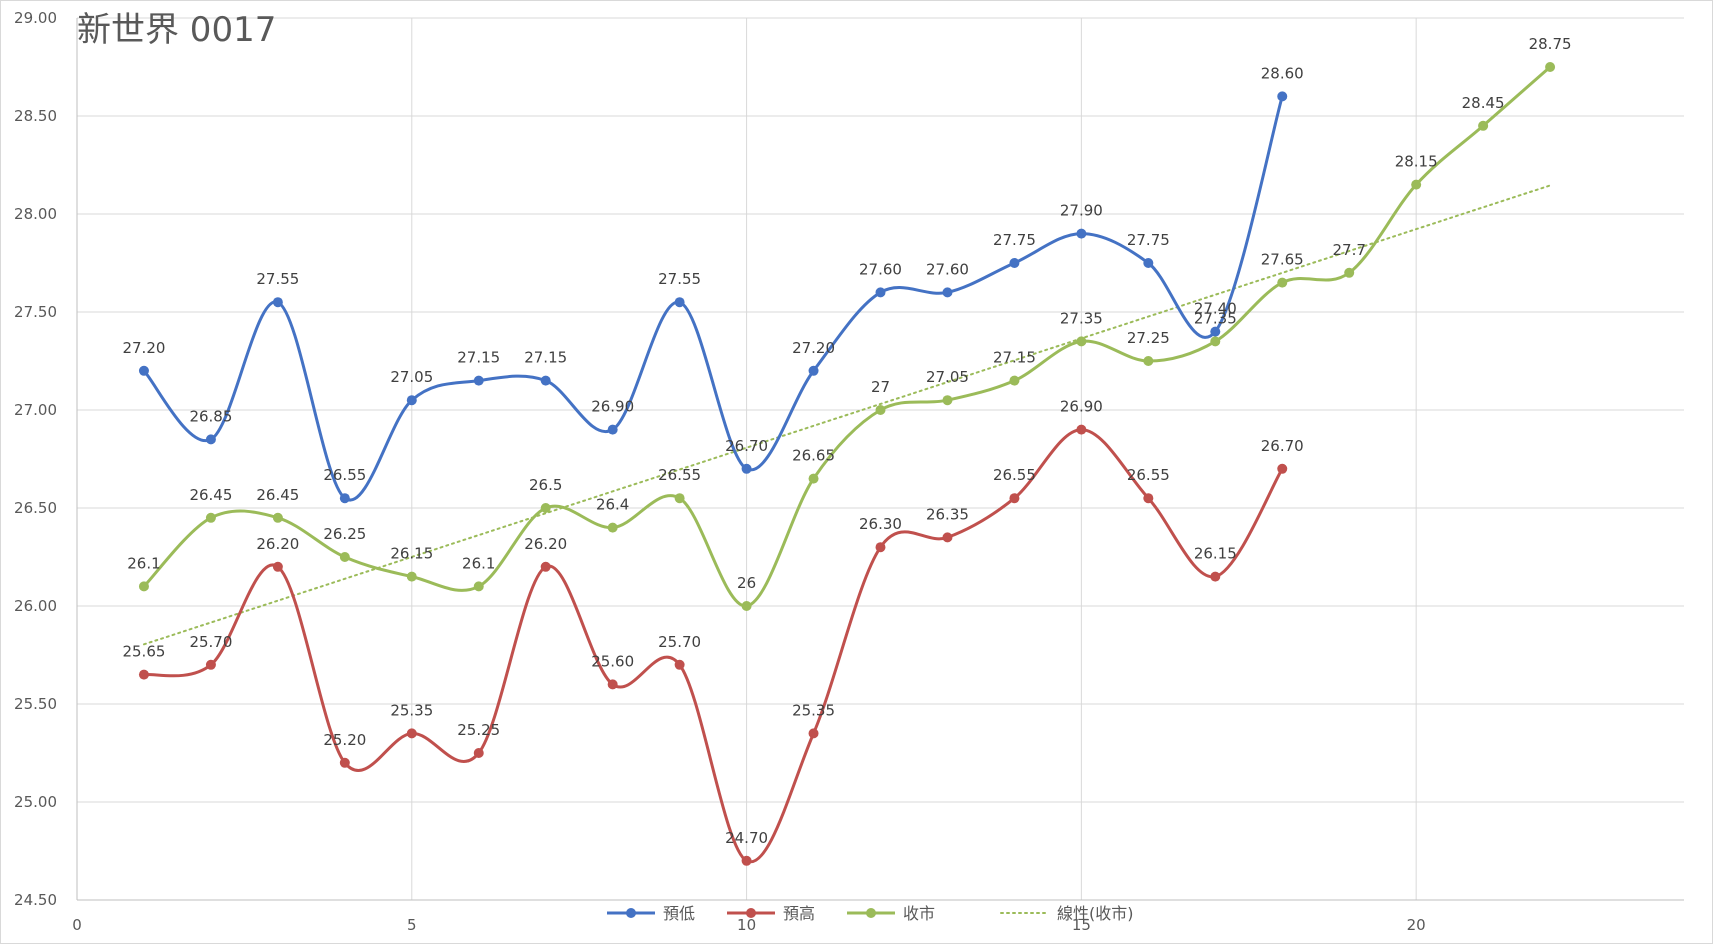 The height and width of the screenshot is (944, 1713). What do you see at coordinates (1095, 913) in the screenshot?
I see `legend-label: 線性(收市)` at bounding box center [1095, 913].